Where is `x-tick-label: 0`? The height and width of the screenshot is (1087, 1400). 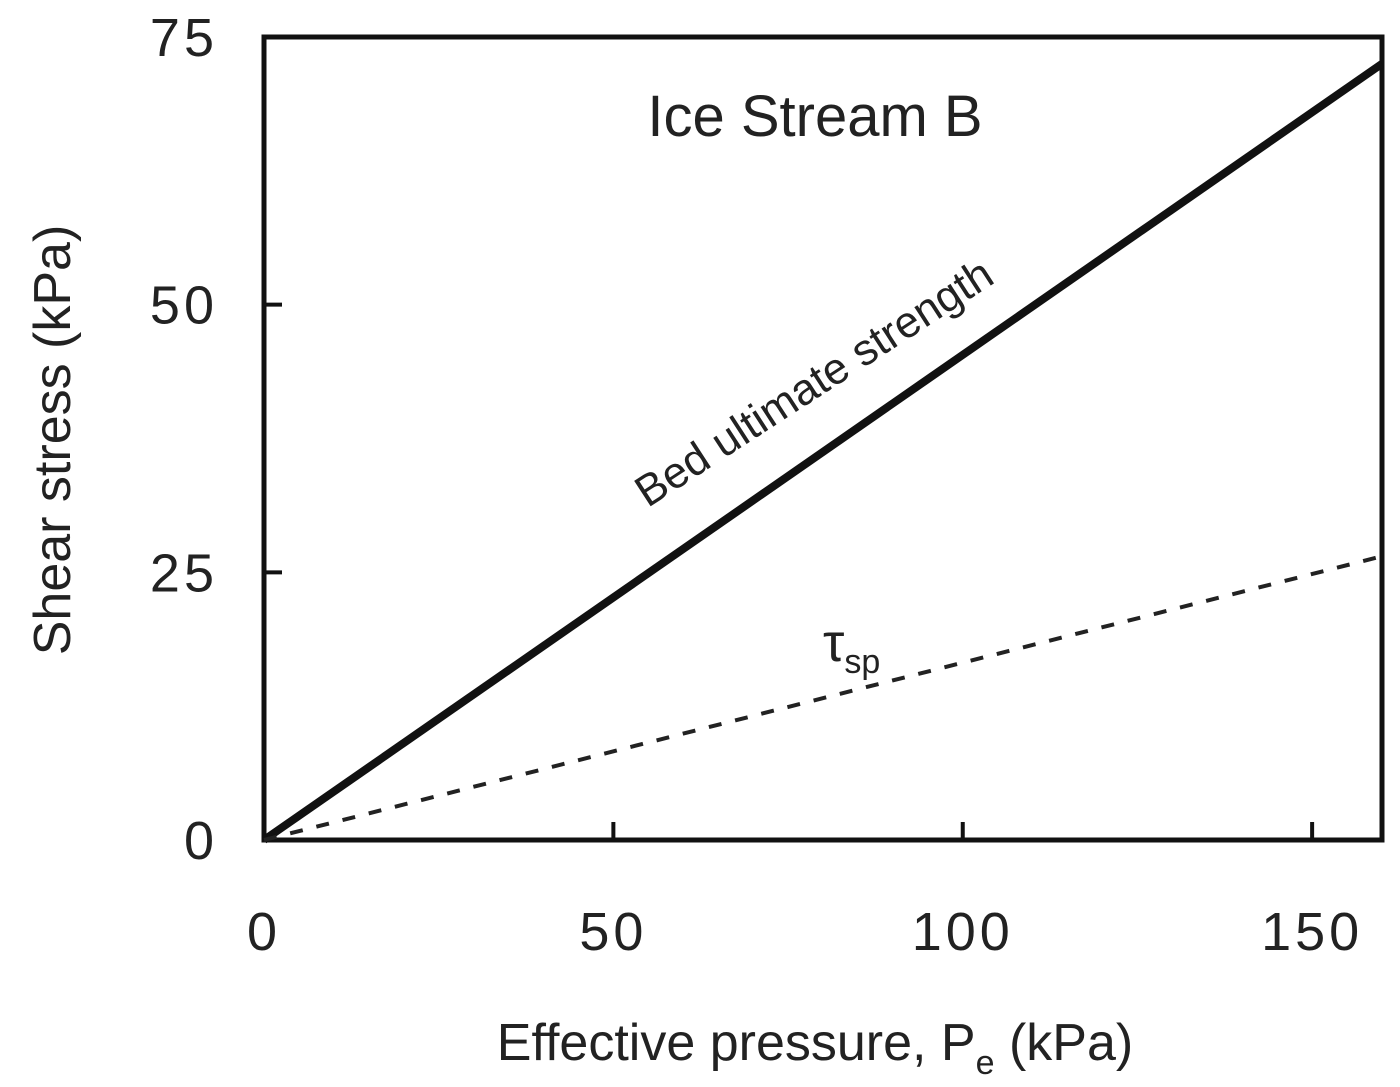
x-tick-label: 0 is located at coordinates (264, 932).